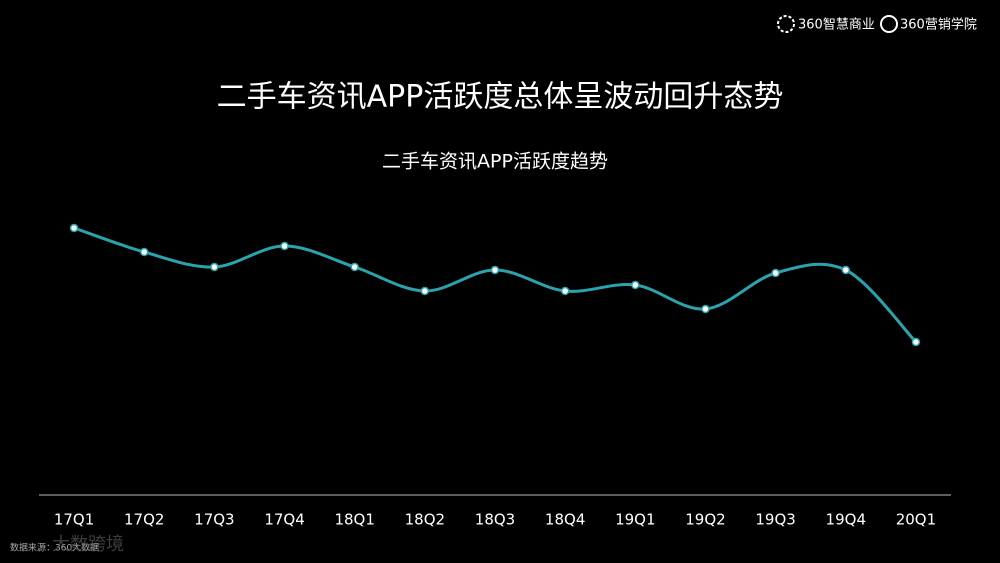 Image resolution: width=1000 pixels, height=563 pixels. What do you see at coordinates (916, 520) in the screenshot?
I see `x-tick-label: 20Q1` at bounding box center [916, 520].